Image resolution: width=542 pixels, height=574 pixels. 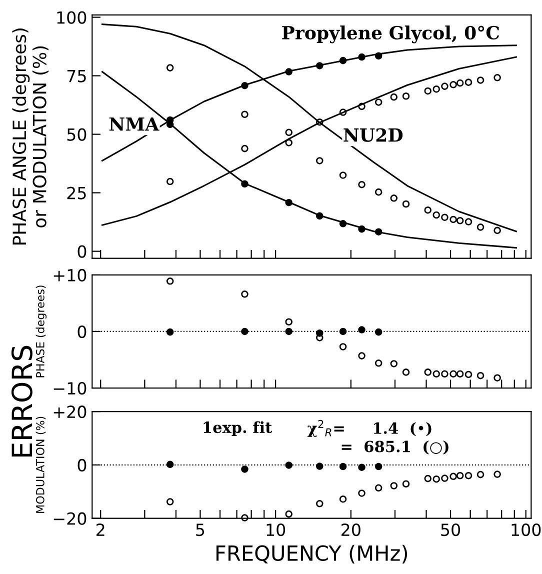 What do you see at coordinates (70, 412) in the screenshot?
I see `y-tick-label: +20` at bounding box center [70, 412].